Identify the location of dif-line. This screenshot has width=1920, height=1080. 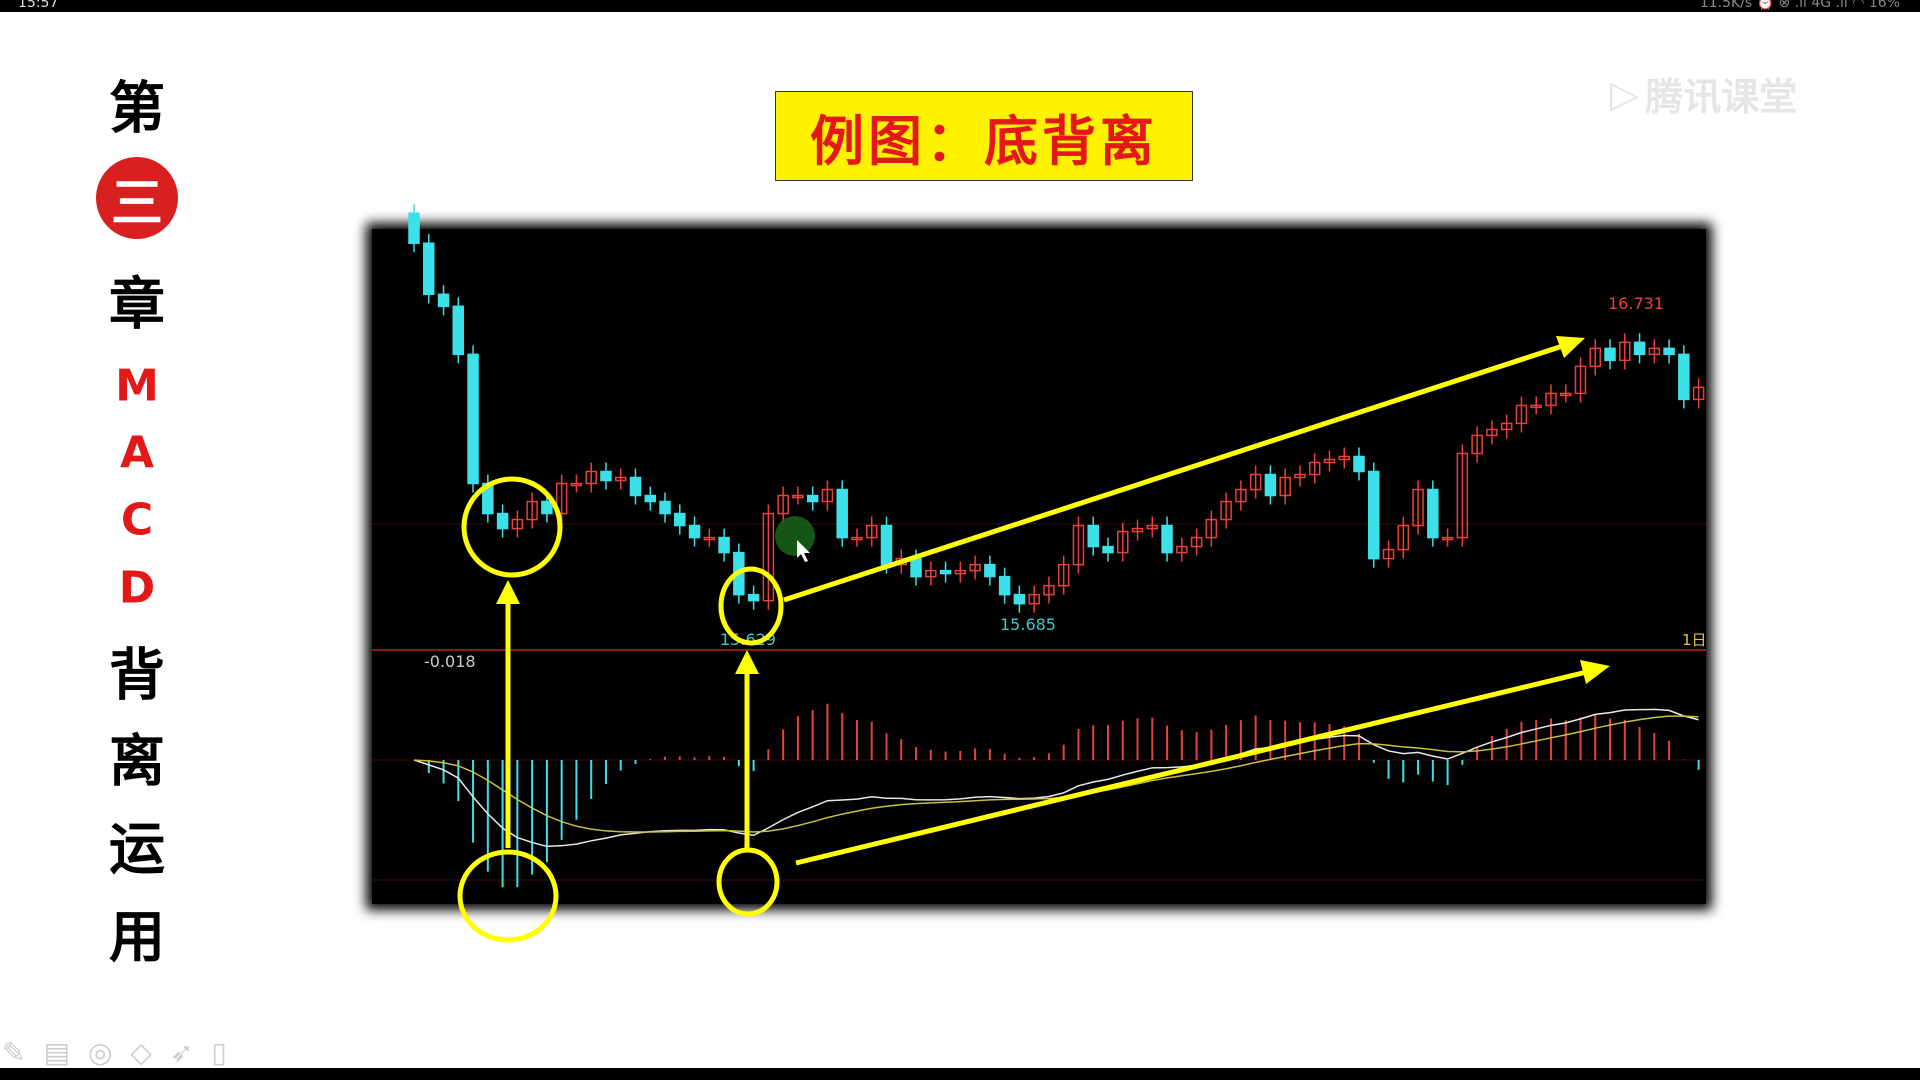
(1056, 778).